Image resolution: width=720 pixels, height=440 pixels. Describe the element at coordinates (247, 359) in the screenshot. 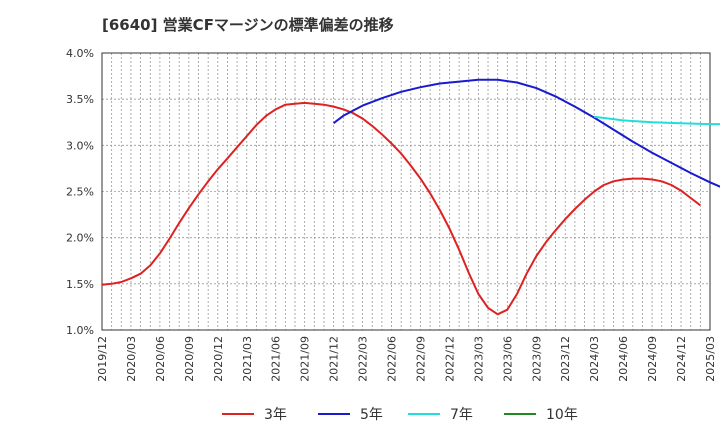

I see `x-tick-label: 2021/03` at that location.